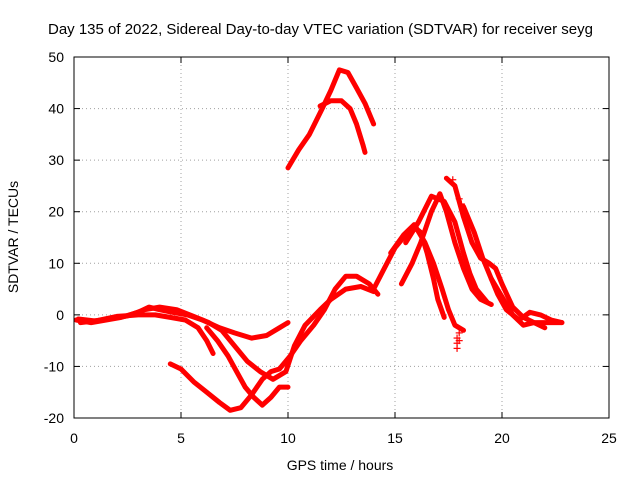 Image resolution: width=640 pixels, height=480 pixels. Describe the element at coordinates (13, 237) in the screenshot. I see `y-axis-label: SDTVAR / TECUs` at that location.